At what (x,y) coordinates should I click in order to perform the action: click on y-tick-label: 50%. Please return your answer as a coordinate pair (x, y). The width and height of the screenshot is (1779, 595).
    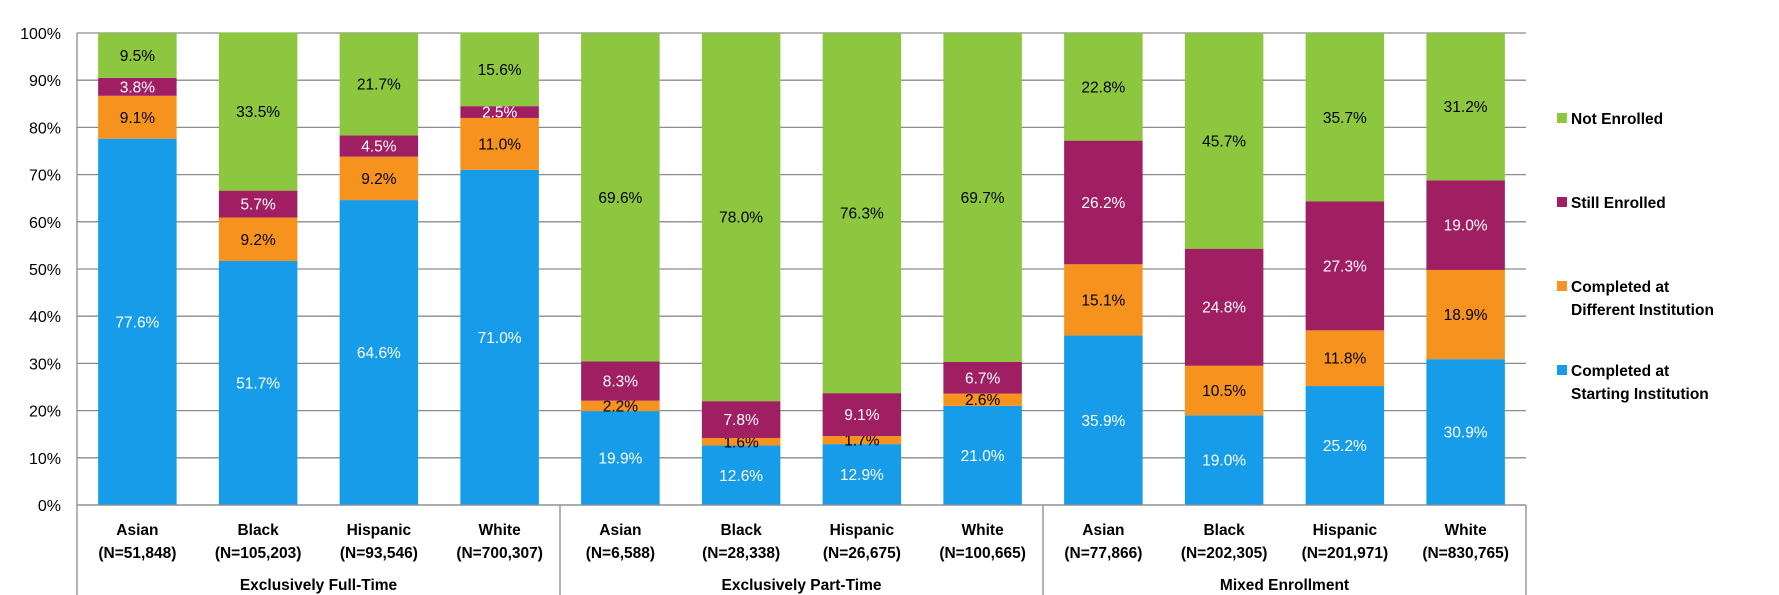
    Looking at the image, I should click on (45, 270).